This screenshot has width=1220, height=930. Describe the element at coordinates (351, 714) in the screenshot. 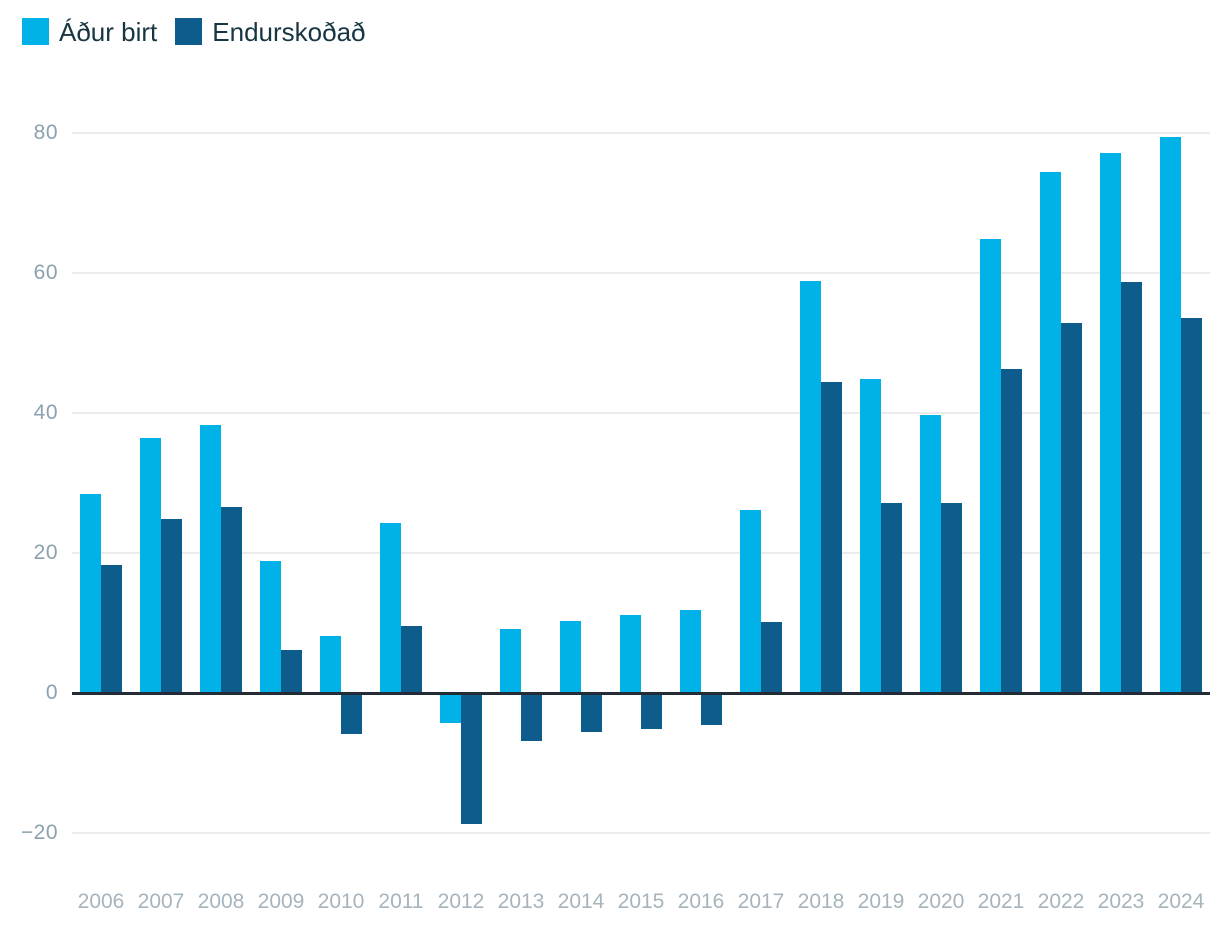

I see `bar-endurskodad-2010` at that location.